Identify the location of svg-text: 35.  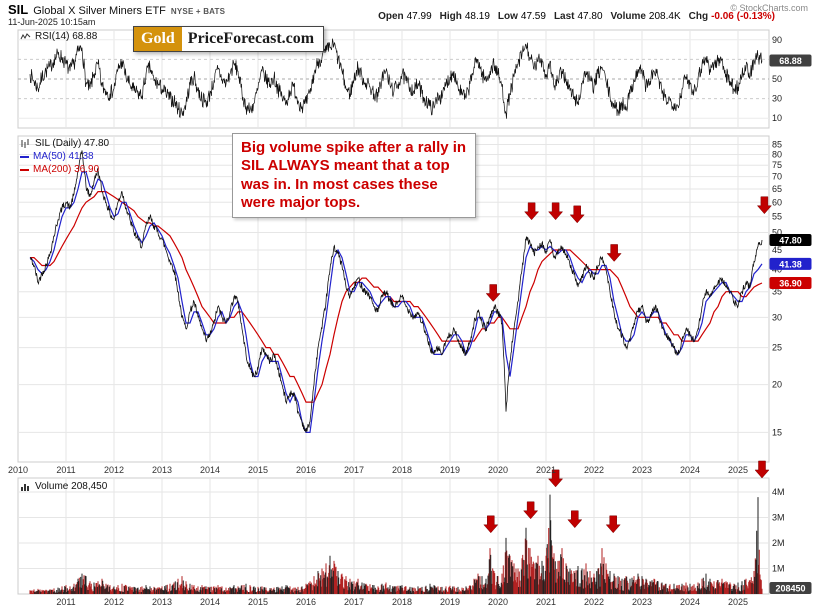
(777, 292).